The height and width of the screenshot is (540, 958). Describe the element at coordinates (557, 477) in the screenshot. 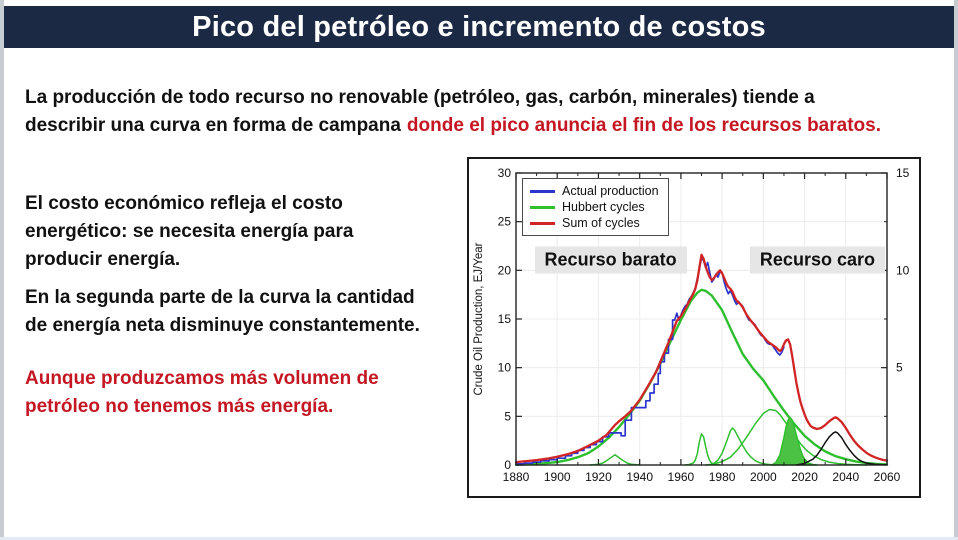

I see `svg-text: 1900` at that location.